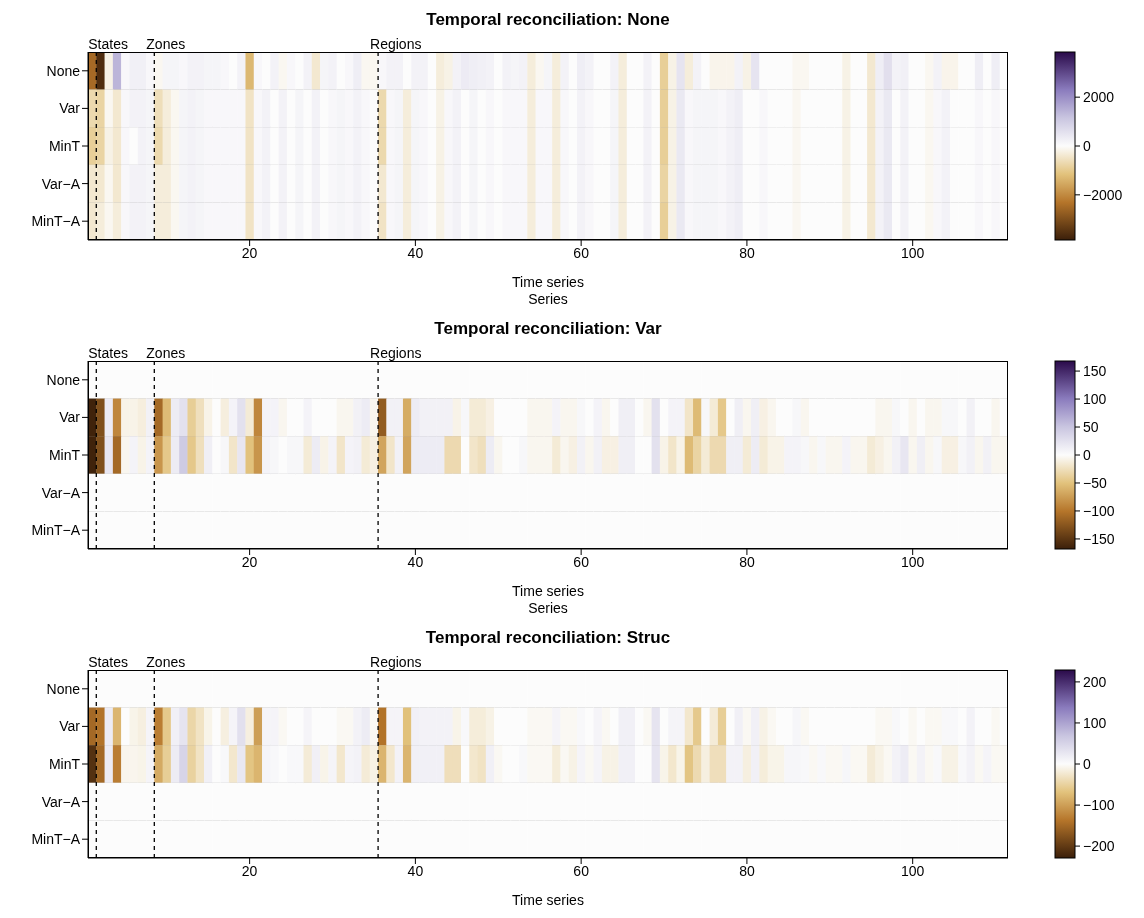  What do you see at coordinates (1091, 427) in the screenshot?
I see `color-bar-label: 50` at bounding box center [1091, 427].